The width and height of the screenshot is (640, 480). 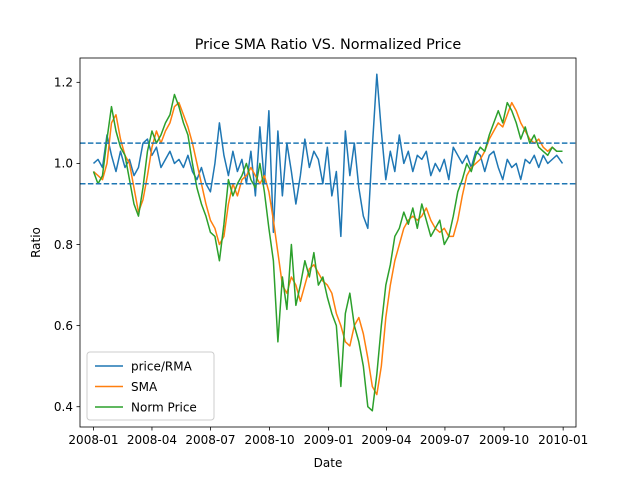 I want to click on x-tick-label: 2009-10, so click(x=504, y=440).